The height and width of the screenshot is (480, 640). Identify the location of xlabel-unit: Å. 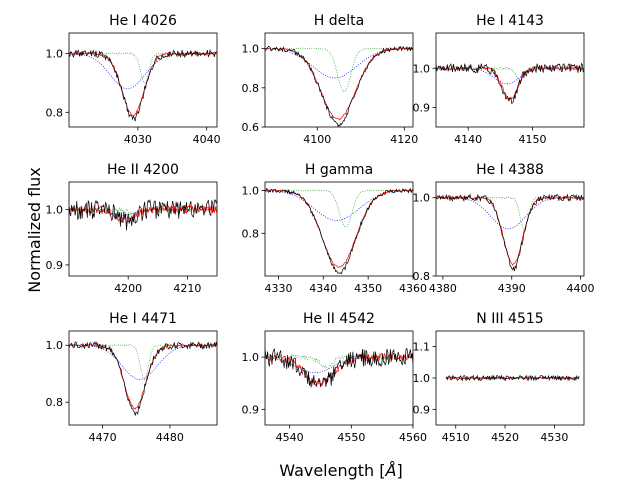
(391, 470).